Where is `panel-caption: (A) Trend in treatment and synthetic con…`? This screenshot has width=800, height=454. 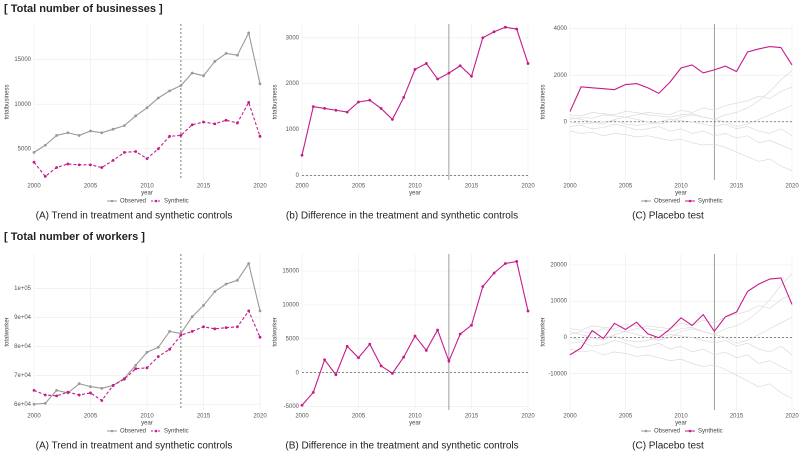
panel-caption: (A) Trend in treatment and synthetic con… is located at coordinates (134, 446).